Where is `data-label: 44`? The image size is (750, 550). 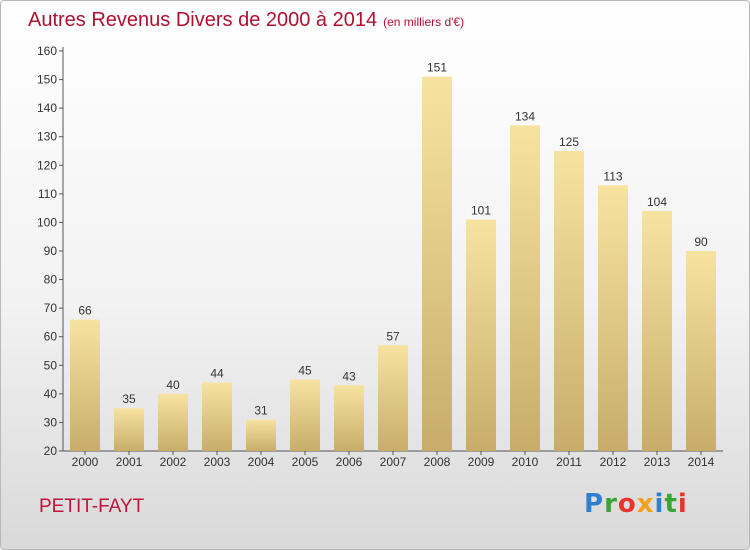
data-label: 44 is located at coordinates (217, 373).